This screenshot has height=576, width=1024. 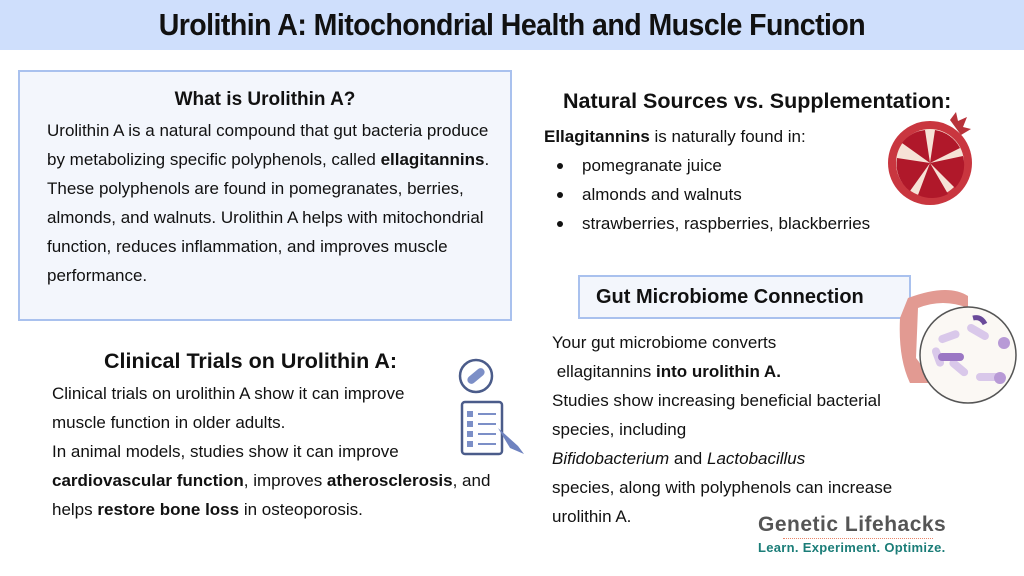 I want to click on list-item: almonds and walnuts, so click(x=724, y=194).